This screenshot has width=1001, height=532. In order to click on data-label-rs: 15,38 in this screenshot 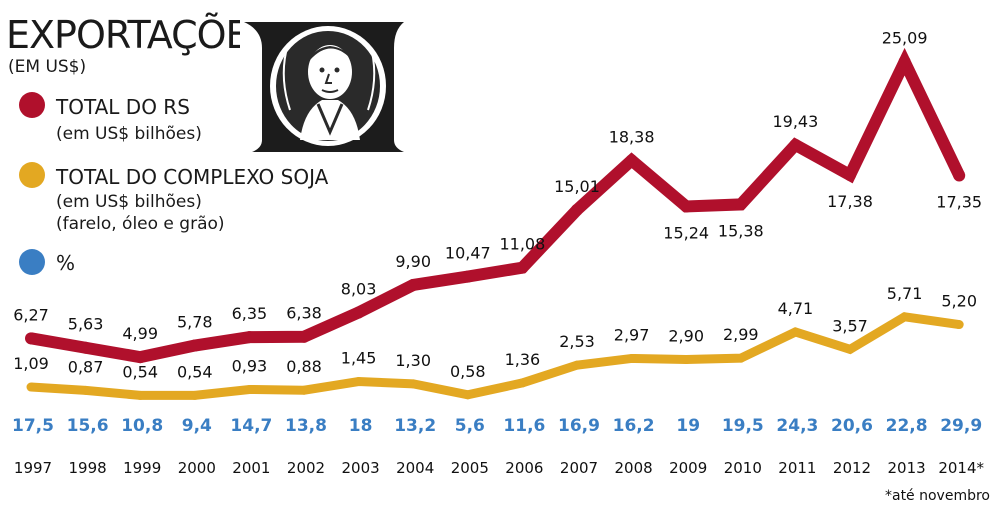, I will do `click(741, 230)`.